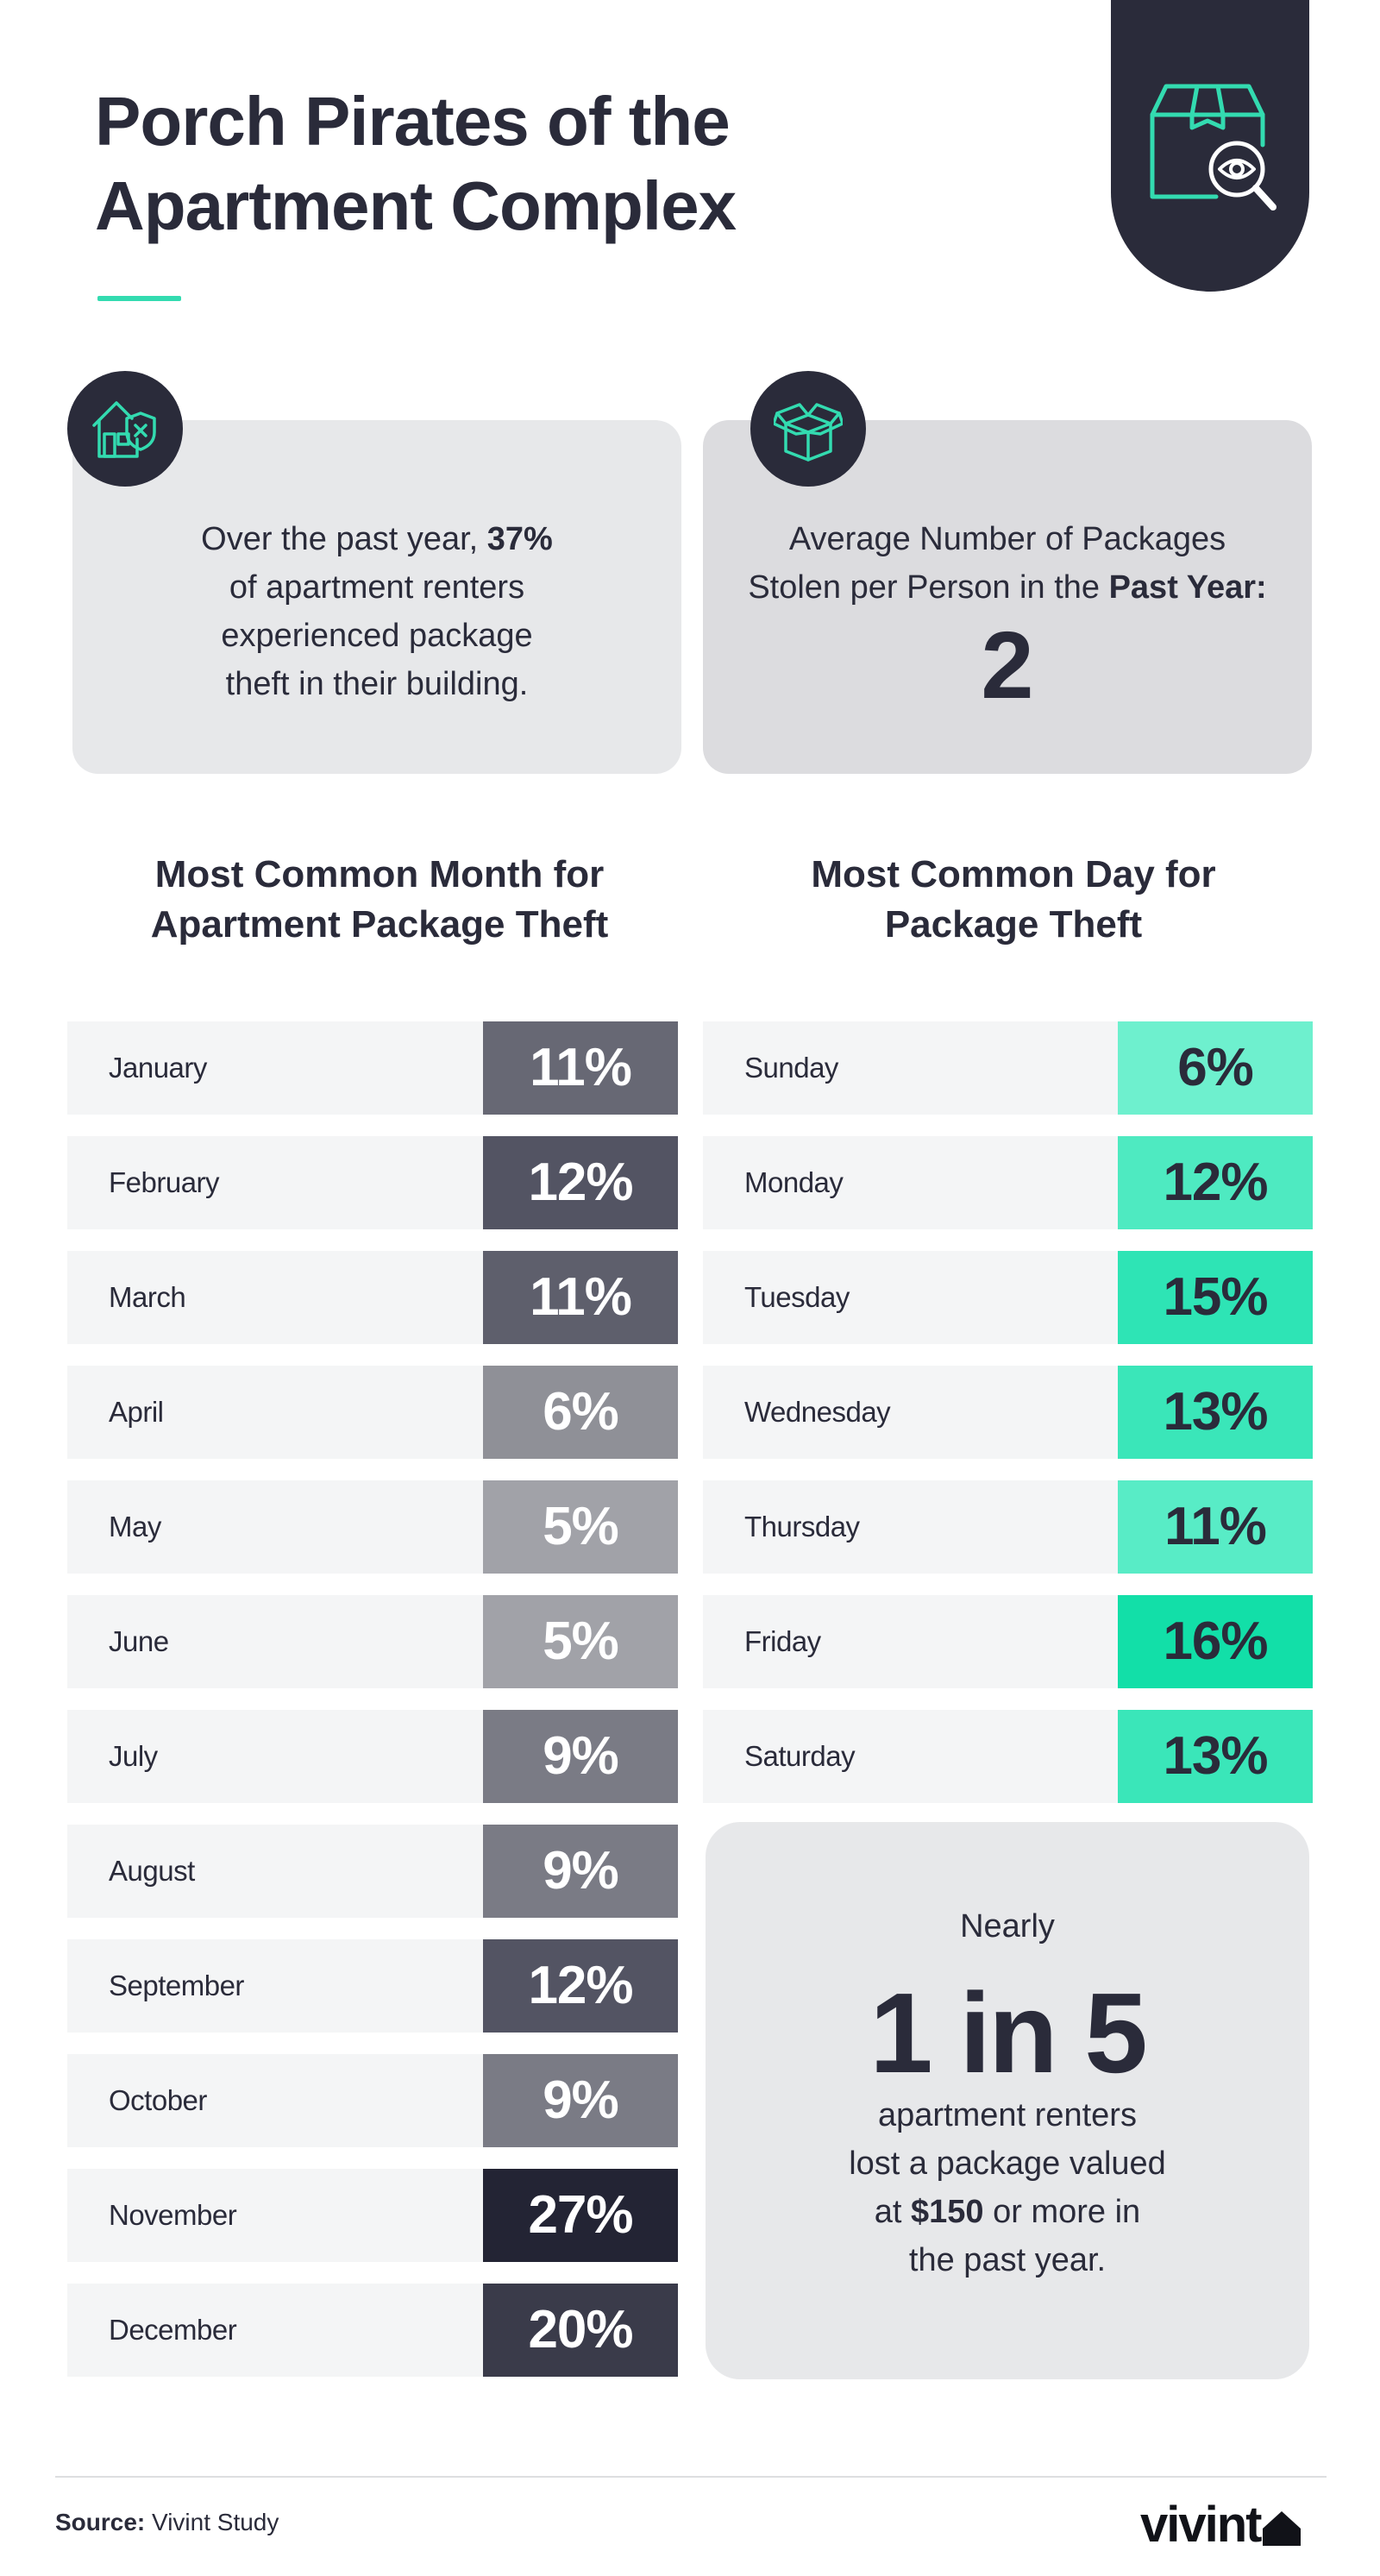 The width and height of the screenshot is (1380, 2576). What do you see at coordinates (173, 2215) in the screenshot?
I see `month-label: November` at bounding box center [173, 2215].